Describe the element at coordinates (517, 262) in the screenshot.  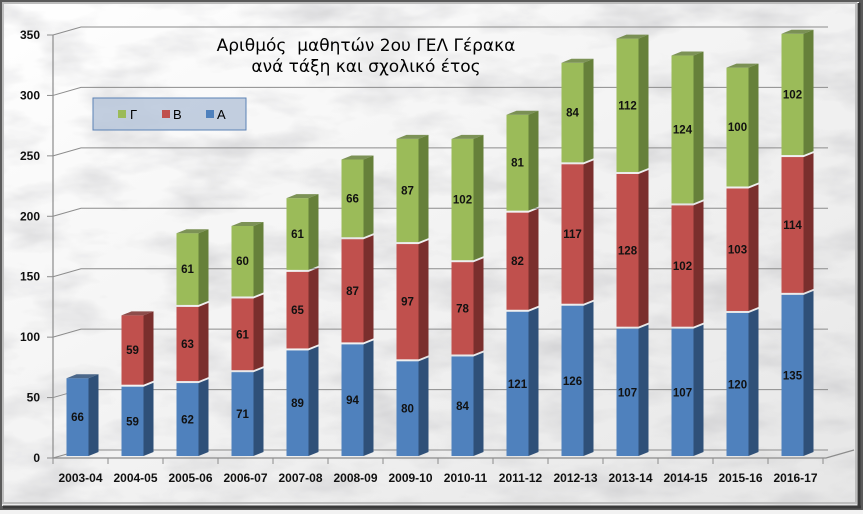
I see `data-label-beta: 82` at that location.